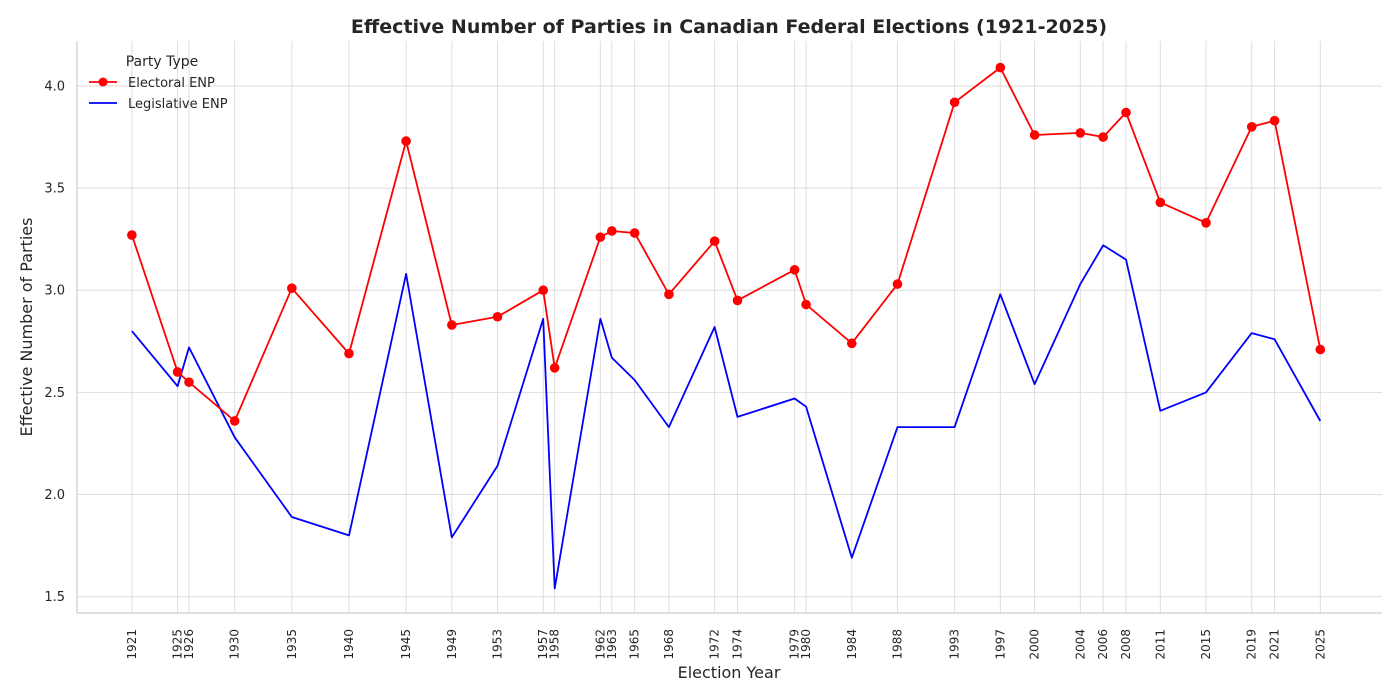  I want to click on x-tick-label: 1993, so click(955, 644).